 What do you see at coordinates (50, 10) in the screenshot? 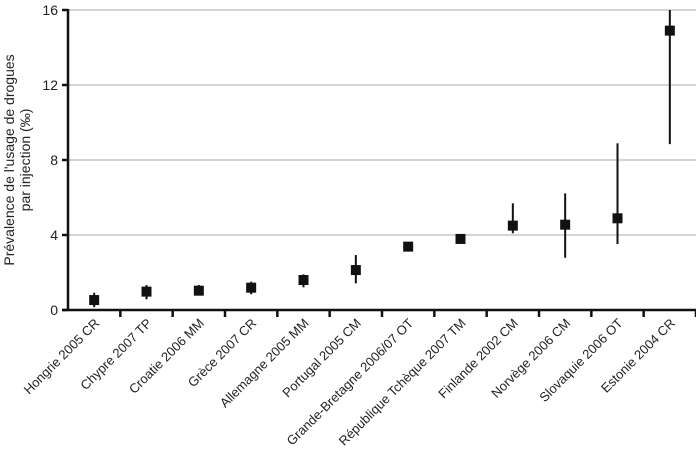
I see `y-tick-label: 16` at bounding box center [50, 10].